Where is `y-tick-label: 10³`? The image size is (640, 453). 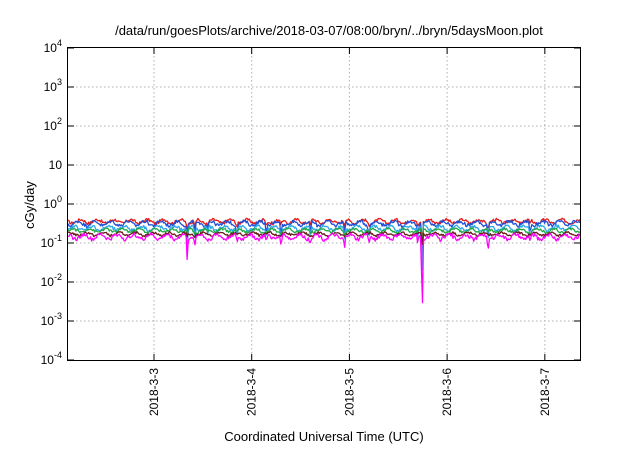
y-tick-label: 10³ is located at coordinates (53, 85).